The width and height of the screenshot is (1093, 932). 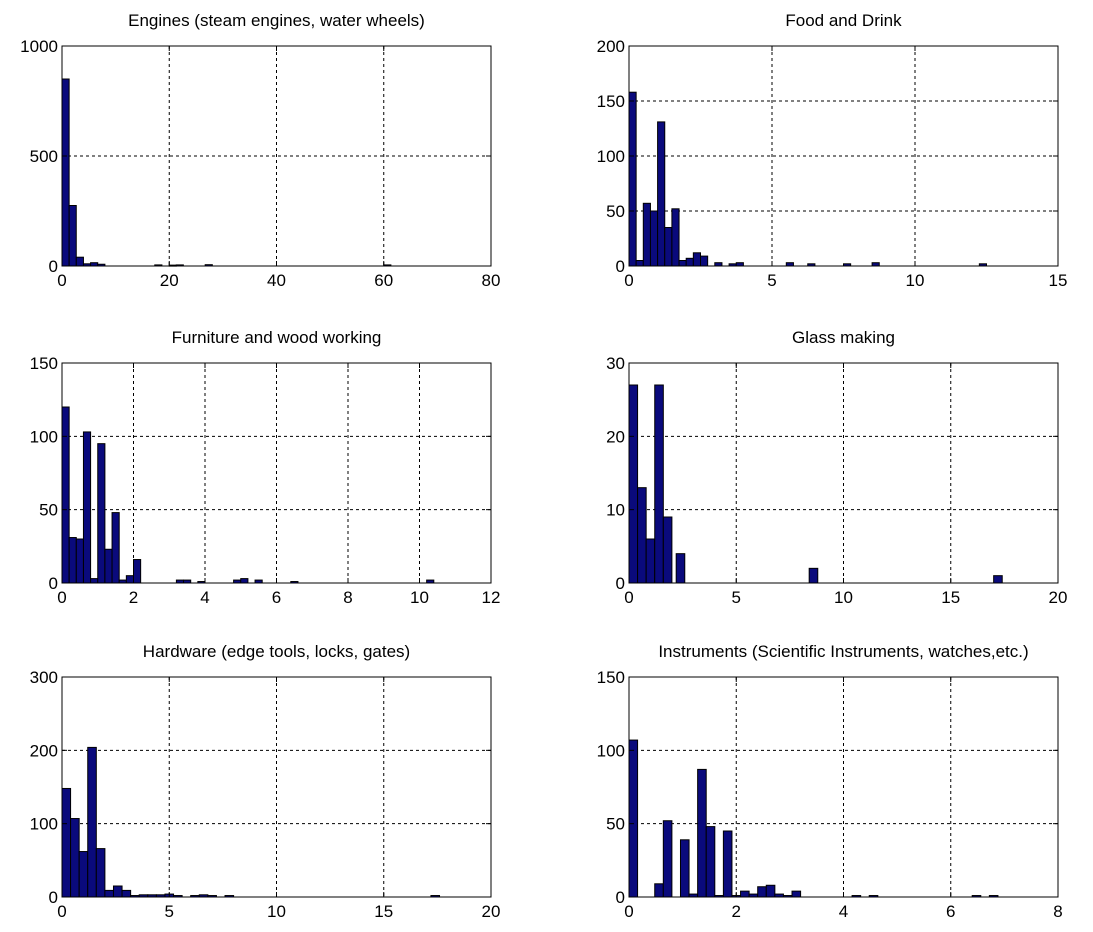 I want to click on chart-title: Glass making, so click(x=843, y=337).